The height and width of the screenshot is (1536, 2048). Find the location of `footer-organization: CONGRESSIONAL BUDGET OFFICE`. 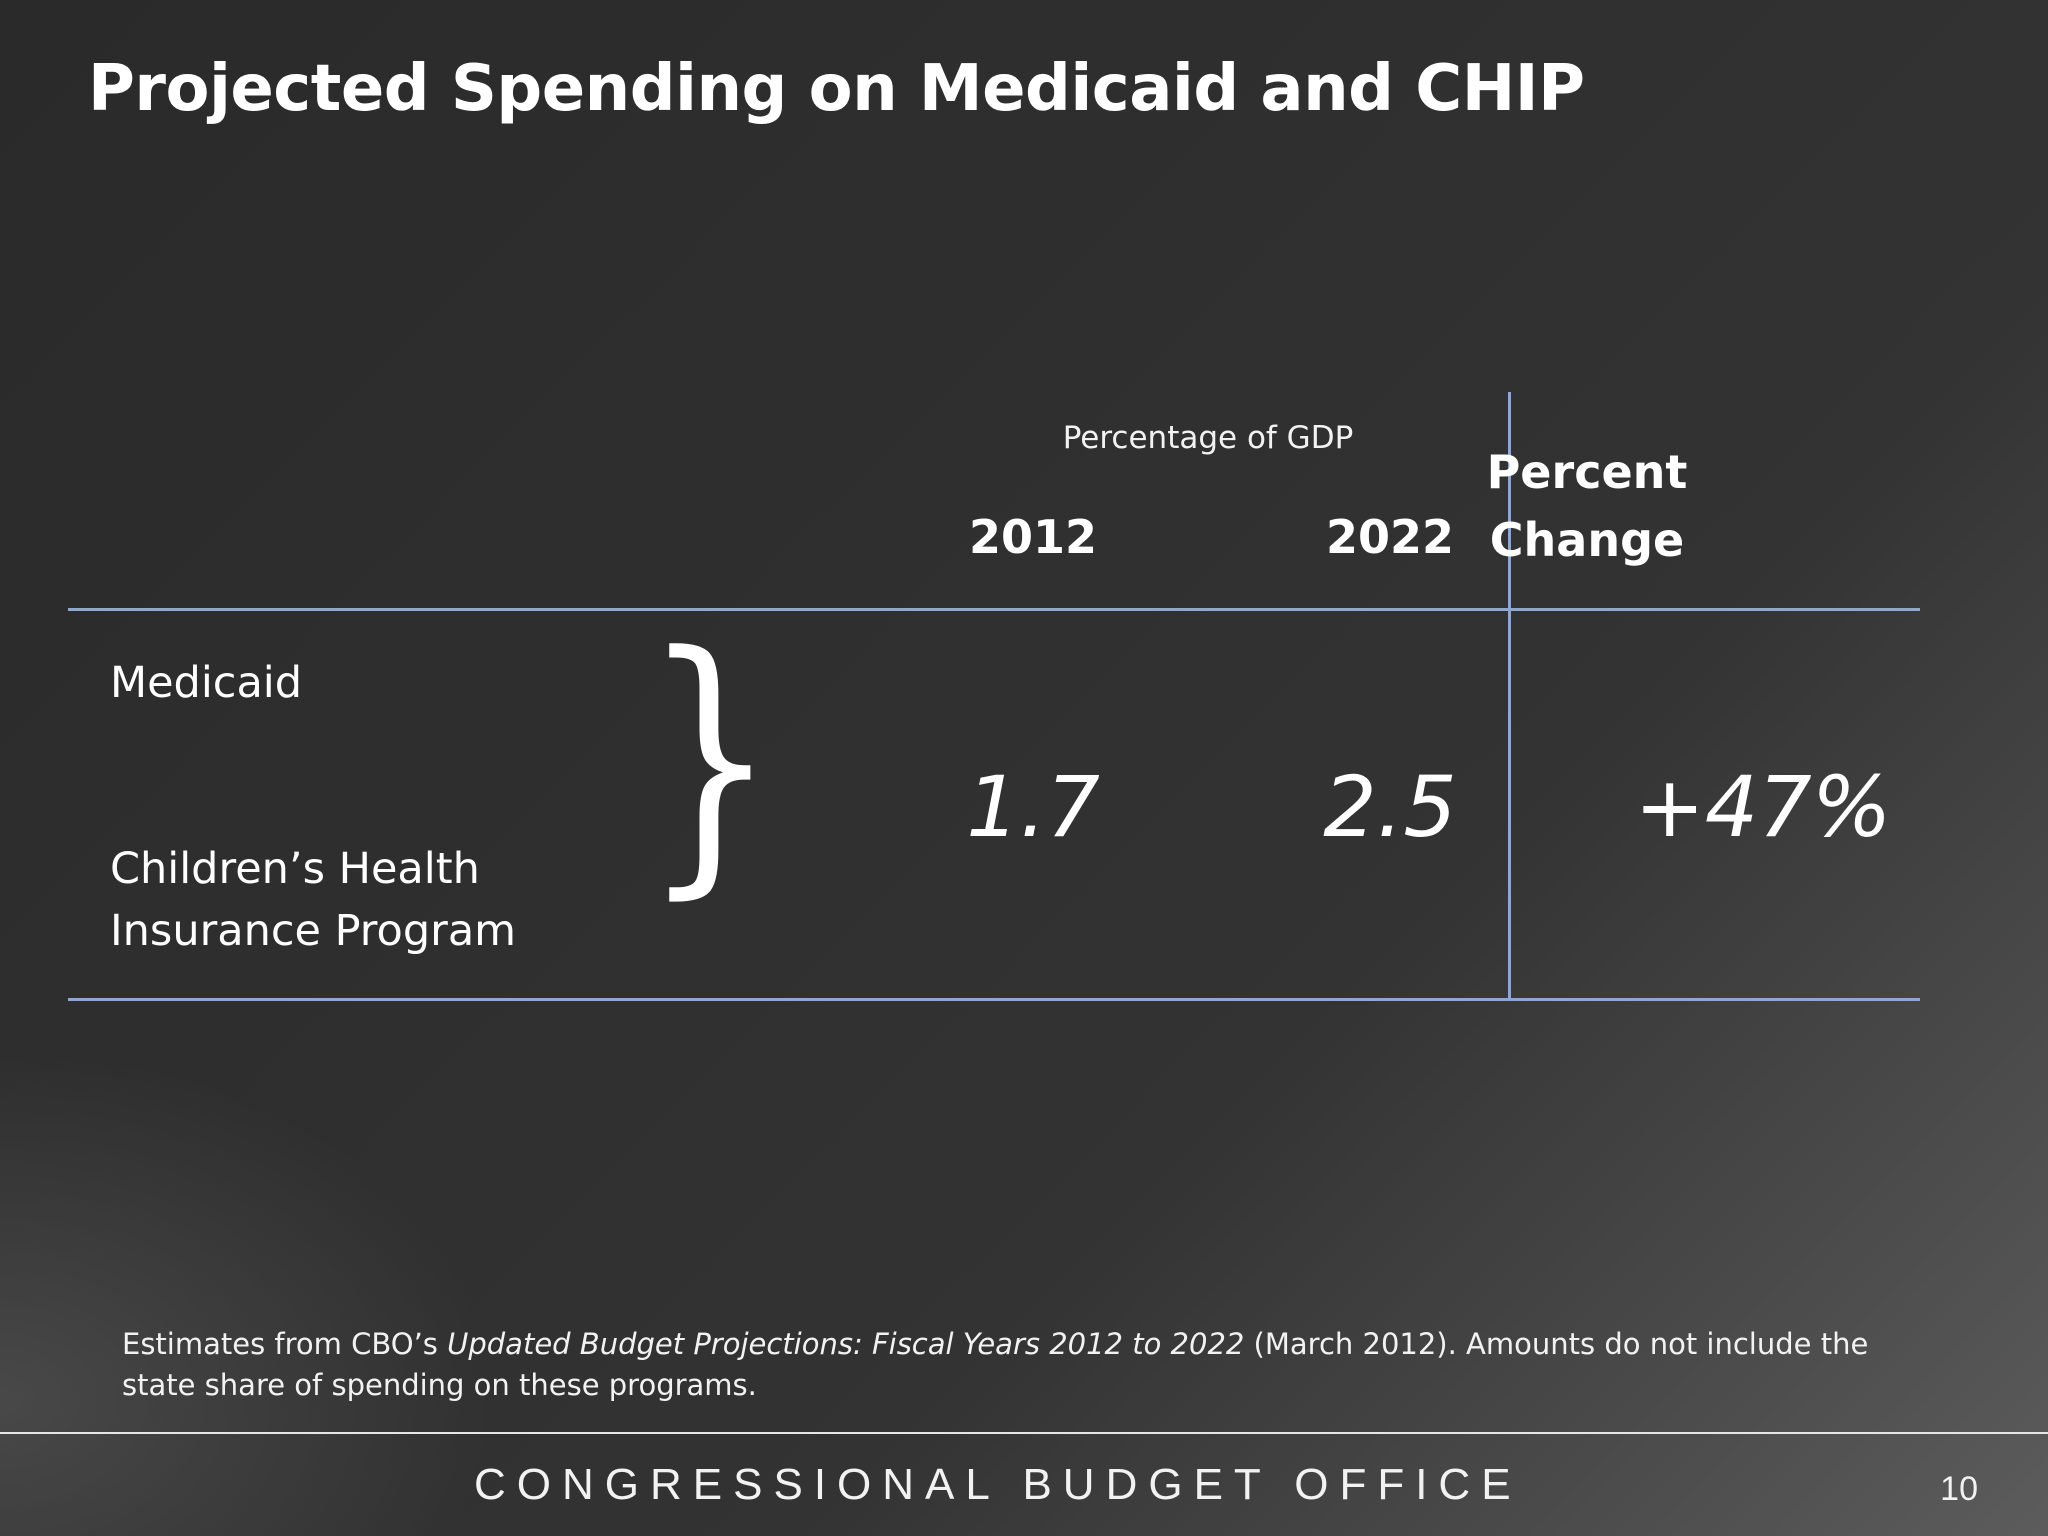

footer-organization: CONGRESSIONAL BUDGET OFFICE is located at coordinates (998, 1484).